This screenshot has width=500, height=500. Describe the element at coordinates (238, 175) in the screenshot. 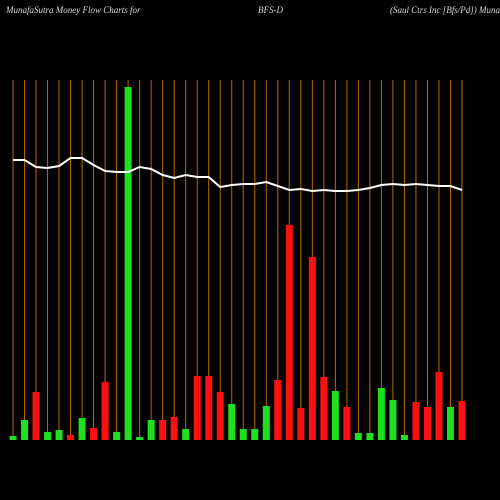

I see `money-flow-line` at that location.